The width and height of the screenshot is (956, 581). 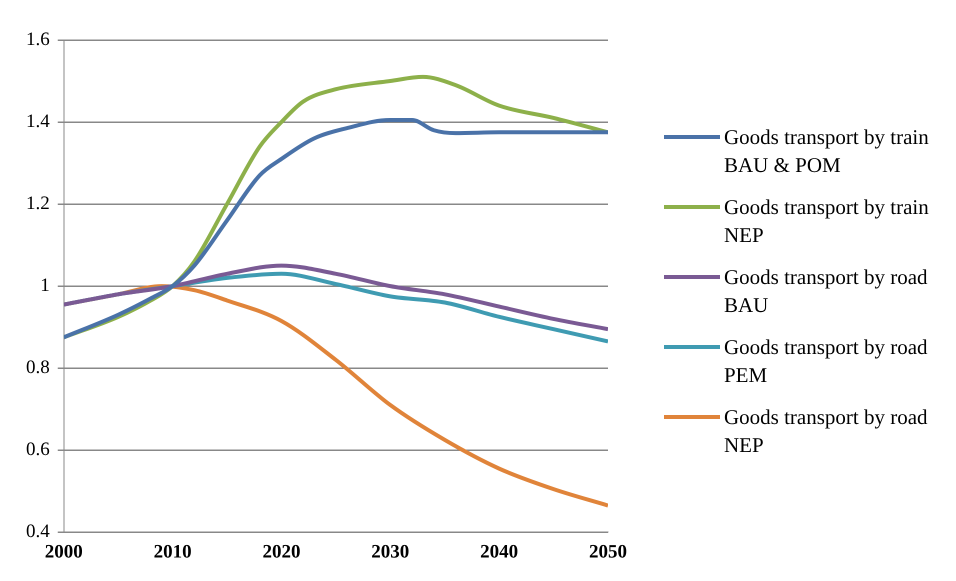 I want to click on x-tick-label: 2020, so click(x=281, y=552).